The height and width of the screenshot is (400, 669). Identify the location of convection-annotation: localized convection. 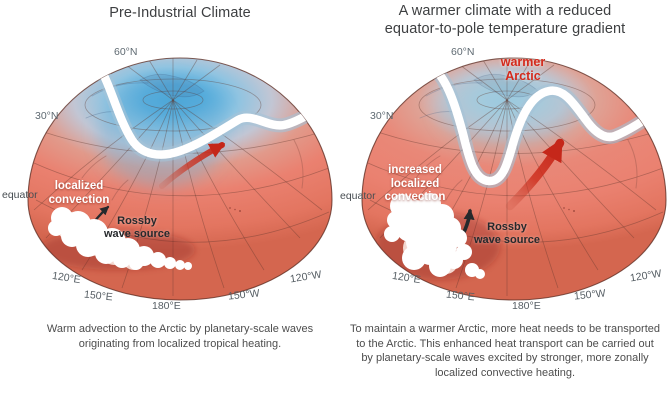
(79, 193).